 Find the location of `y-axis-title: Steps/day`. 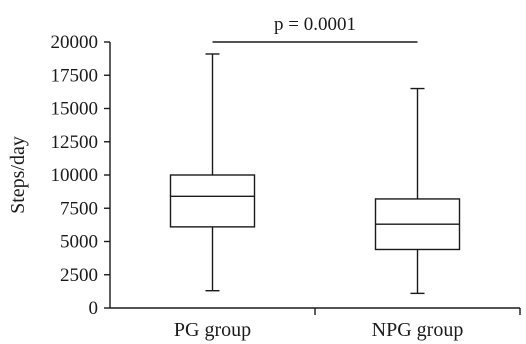

y-axis-title: Steps/day is located at coordinates (18, 175).